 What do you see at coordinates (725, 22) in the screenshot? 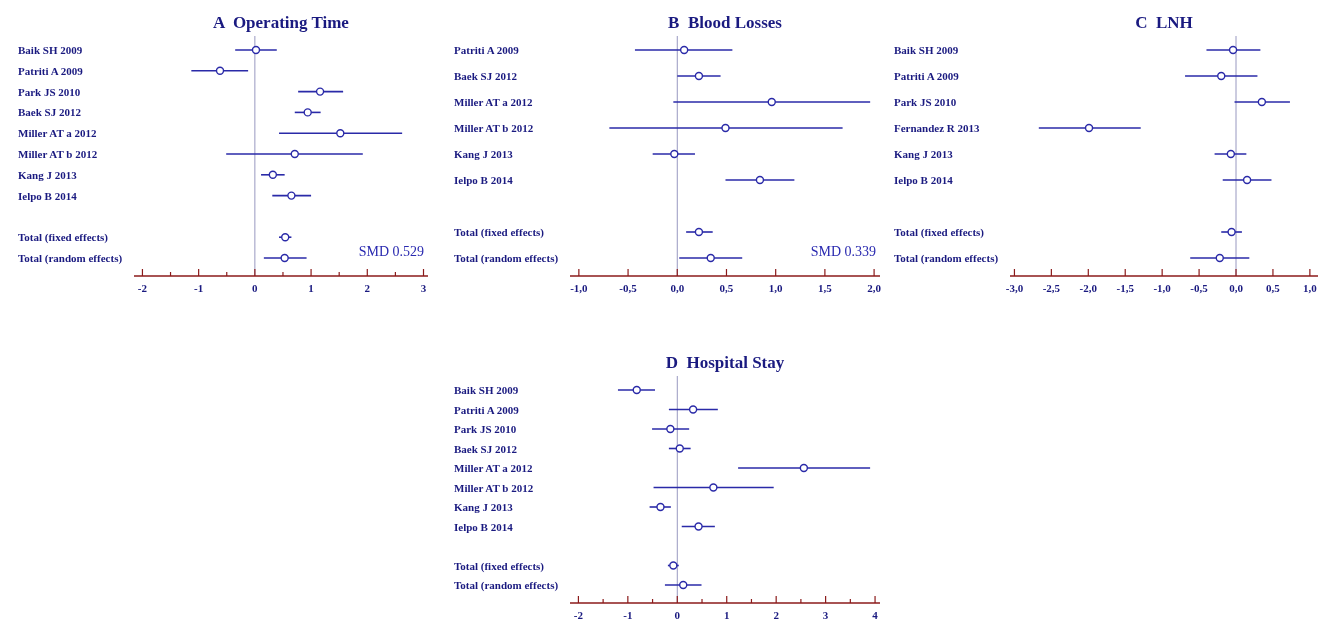
I see `chart-title: B Blood Losses` at bounding box center [725, 22].